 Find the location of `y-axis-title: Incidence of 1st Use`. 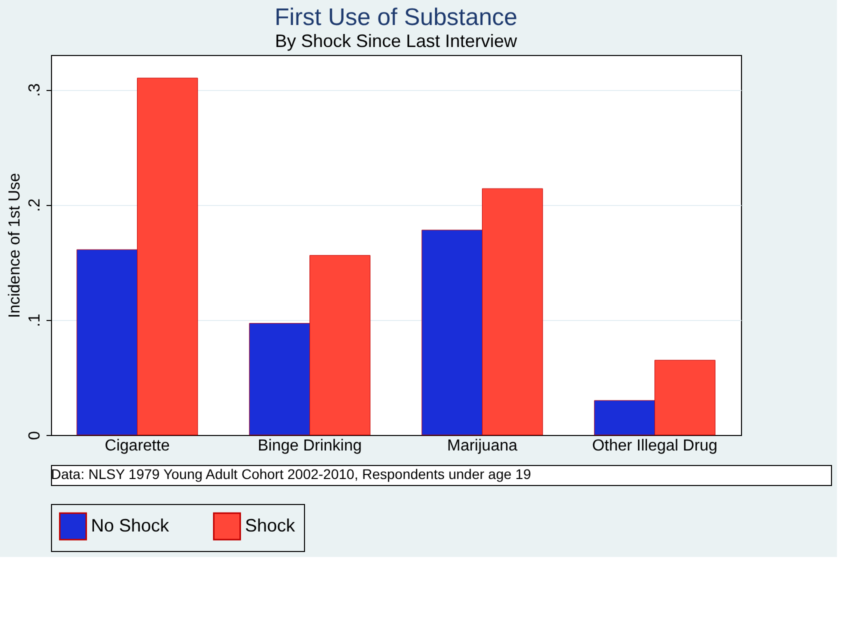

y-axis-title: Incidence of 1st Use is located at coordinates (15, 245).